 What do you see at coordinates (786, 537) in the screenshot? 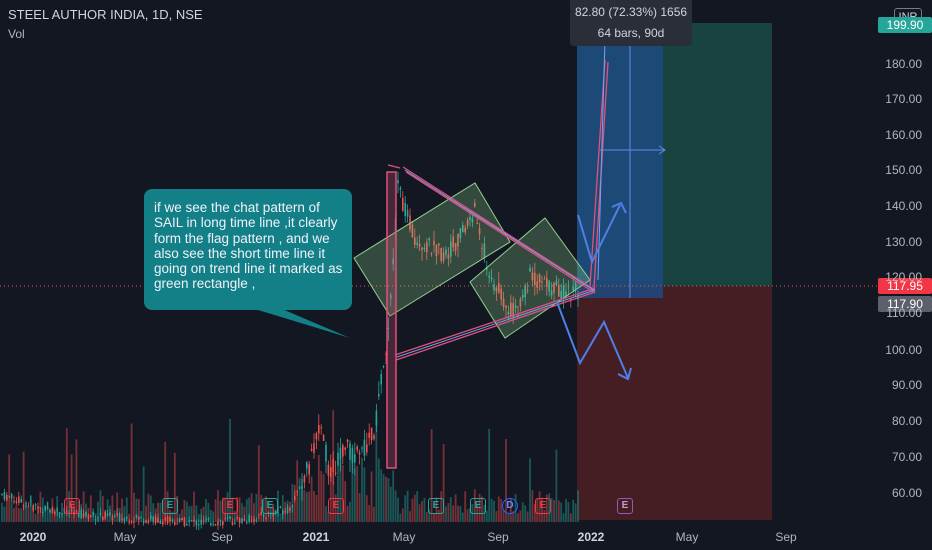
I see `time-tick: Sep` at bounding box center [786, 537].